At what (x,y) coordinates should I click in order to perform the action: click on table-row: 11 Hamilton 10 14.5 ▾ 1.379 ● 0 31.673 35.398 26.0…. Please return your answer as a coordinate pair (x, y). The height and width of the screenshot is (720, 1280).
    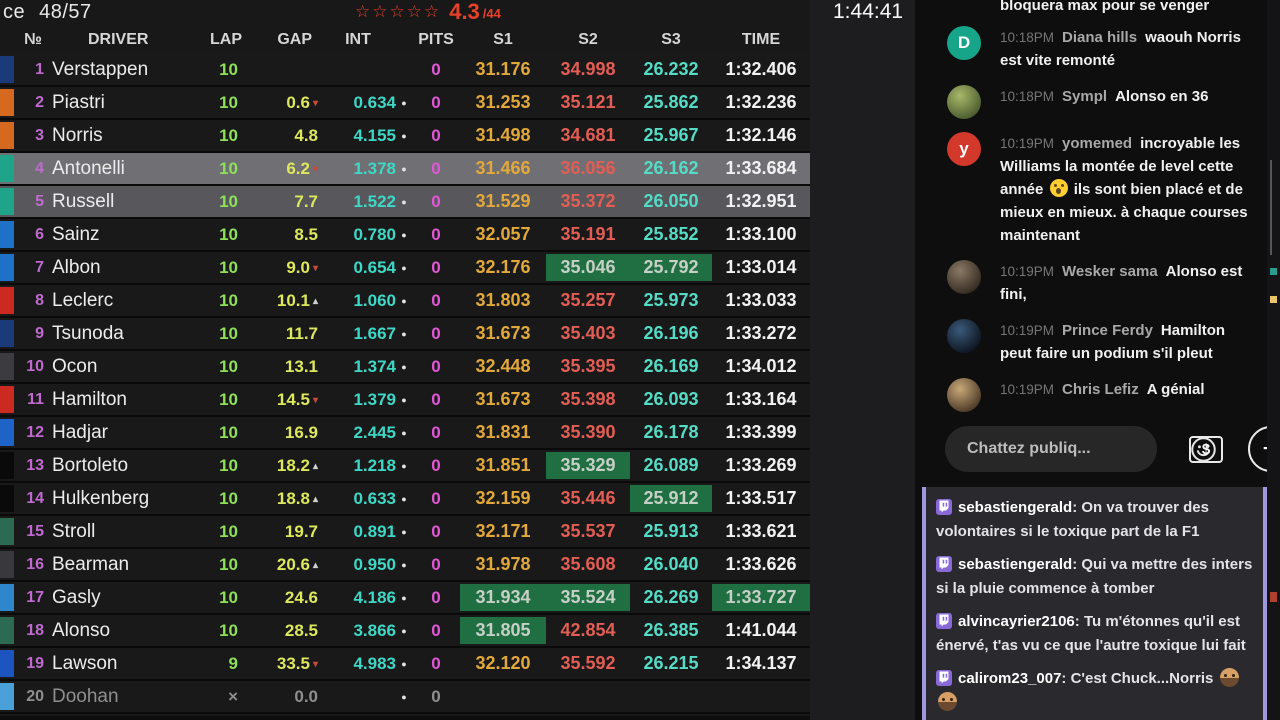
    Looking at the image, I should click on (405, 400).